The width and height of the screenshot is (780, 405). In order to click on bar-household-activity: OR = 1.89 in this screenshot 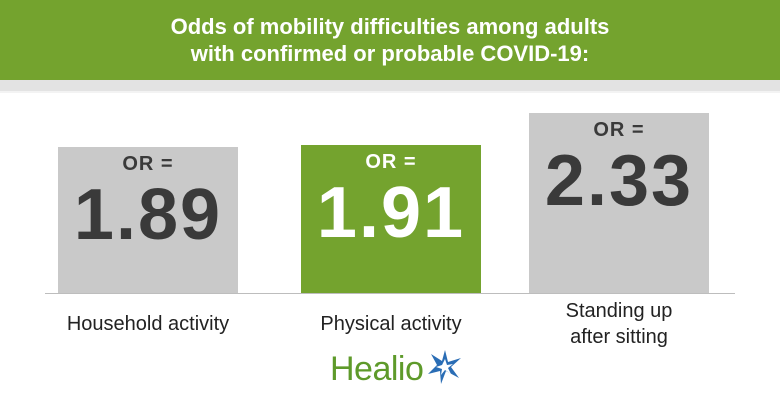, I will do `click(148, 220)`.